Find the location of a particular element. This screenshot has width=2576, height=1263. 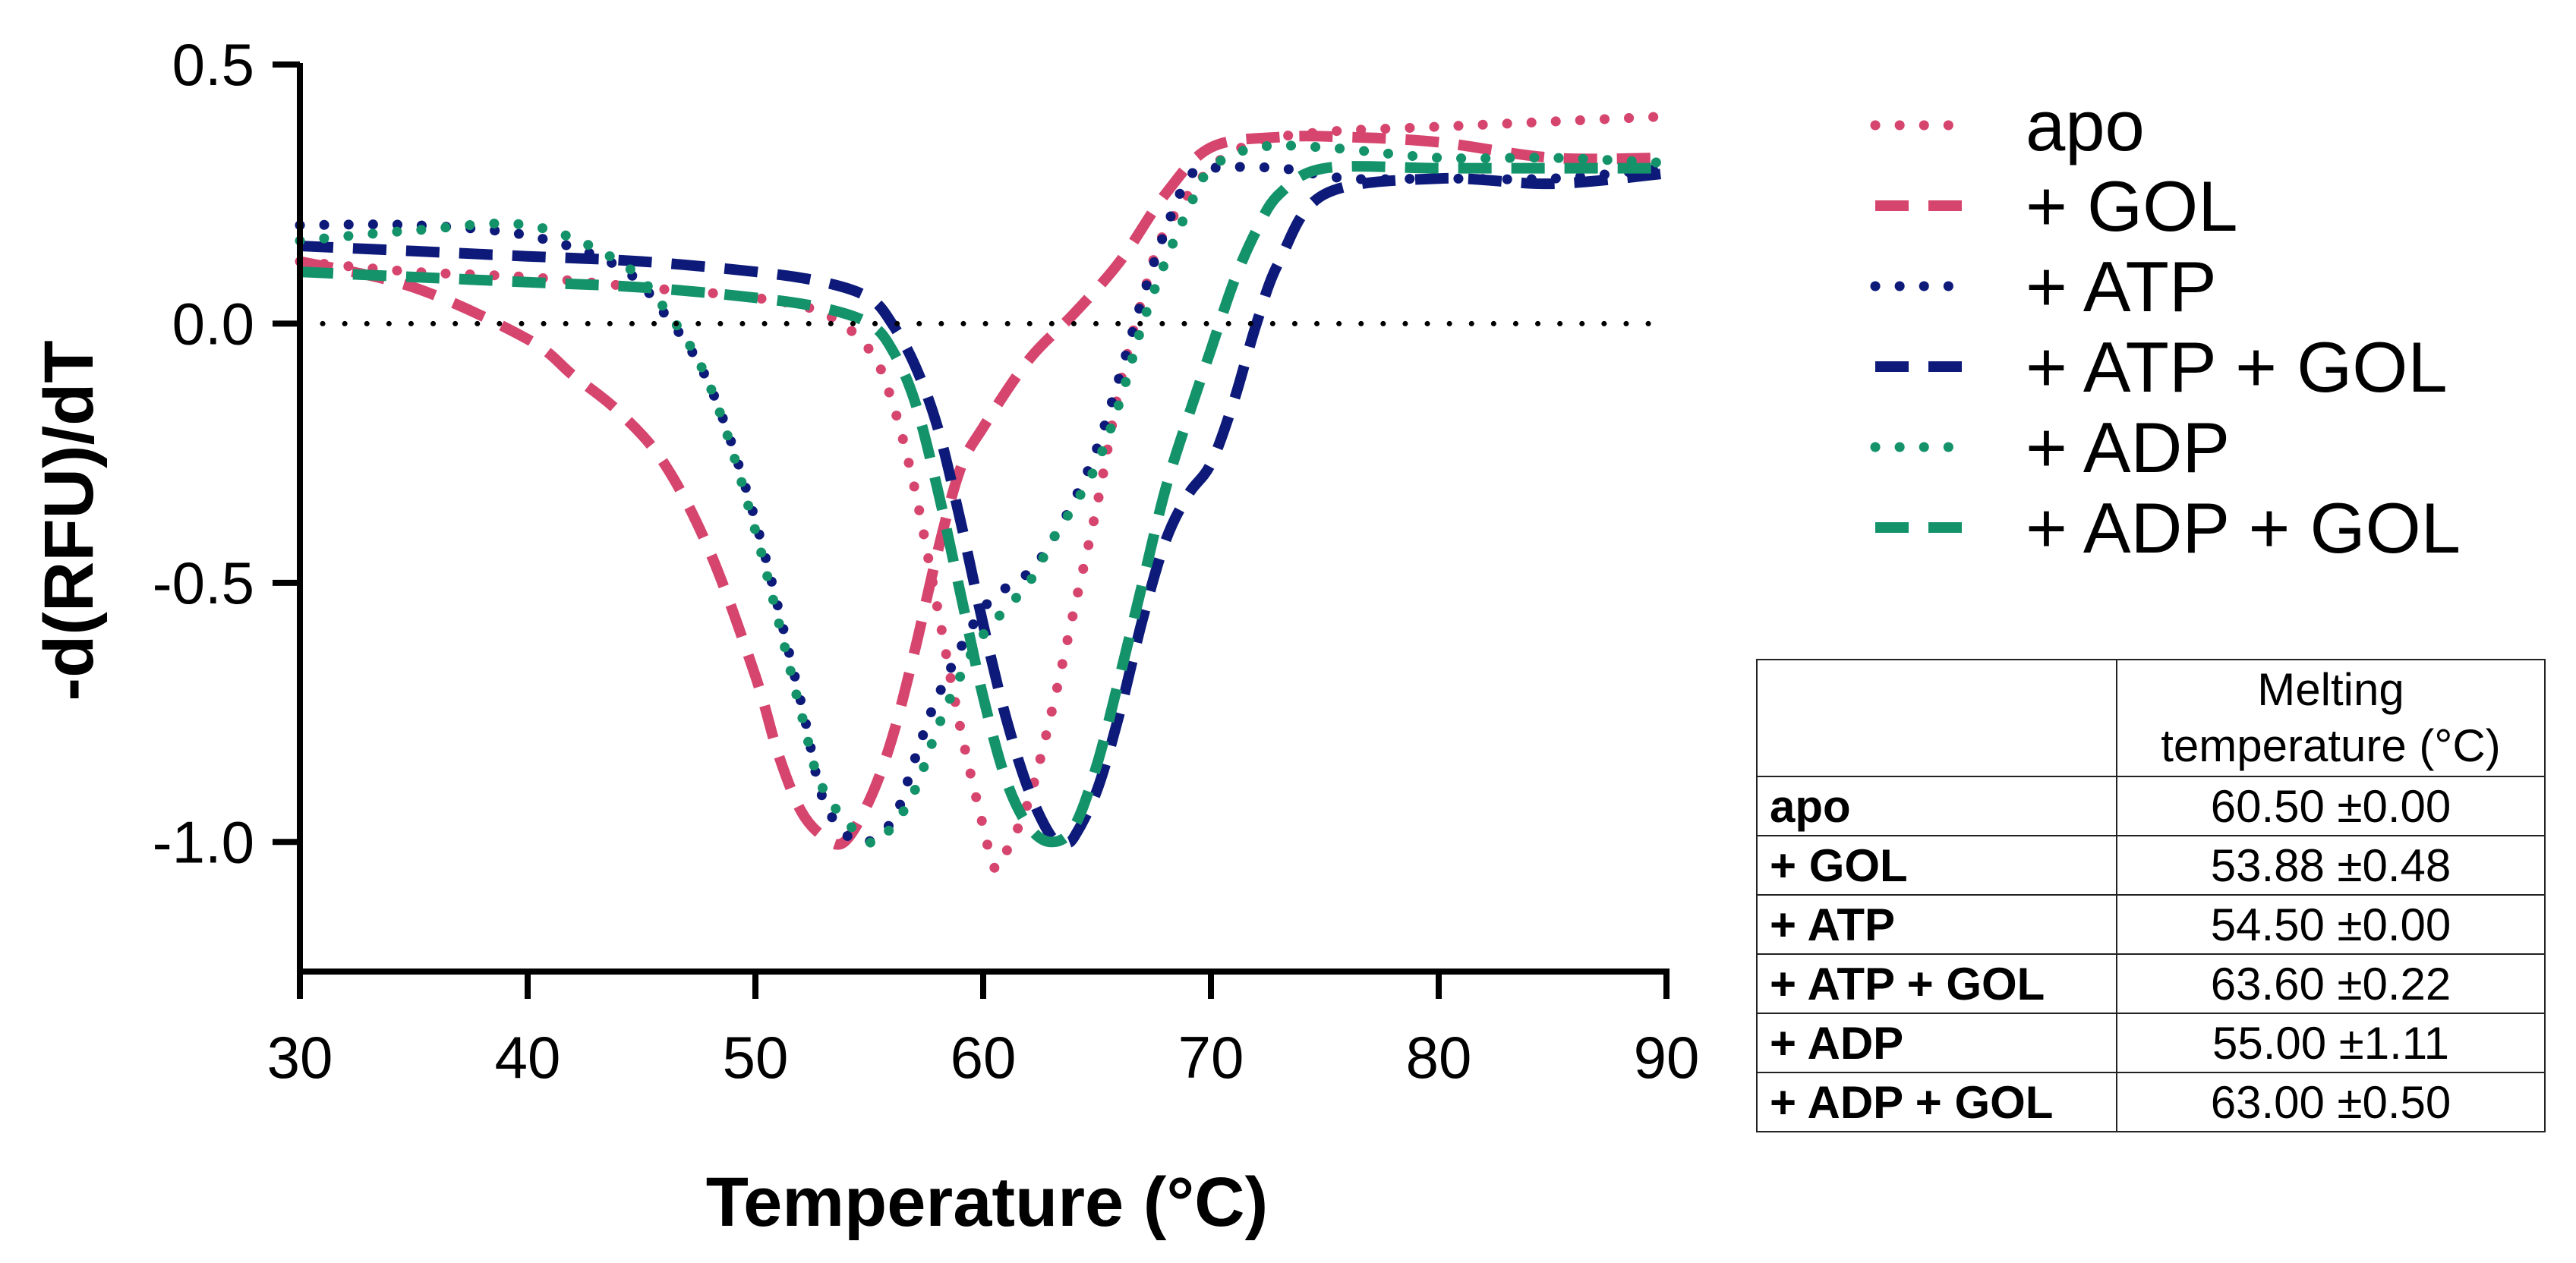

table-cell-value: 54.50 ±0.00 is located at coordinates (2331, 925).